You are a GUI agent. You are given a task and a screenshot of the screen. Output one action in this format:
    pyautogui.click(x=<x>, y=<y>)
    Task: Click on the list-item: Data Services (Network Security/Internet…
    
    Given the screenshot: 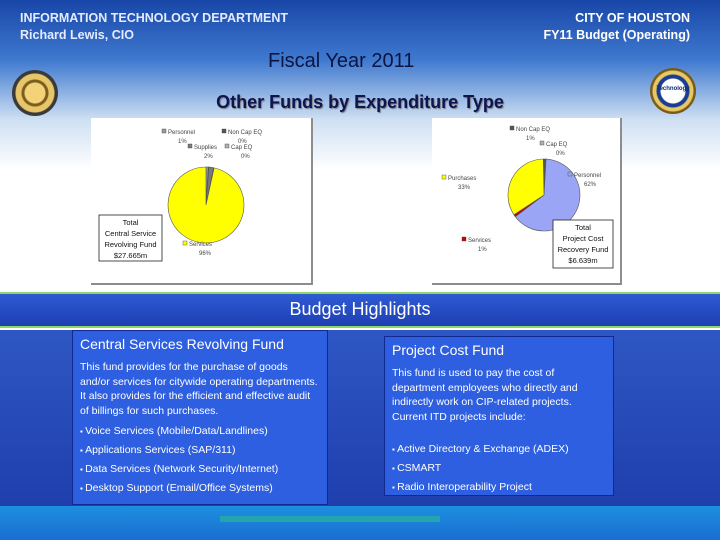 What is the action you would take?
    pyautogui.click(x=200, y=469)
    